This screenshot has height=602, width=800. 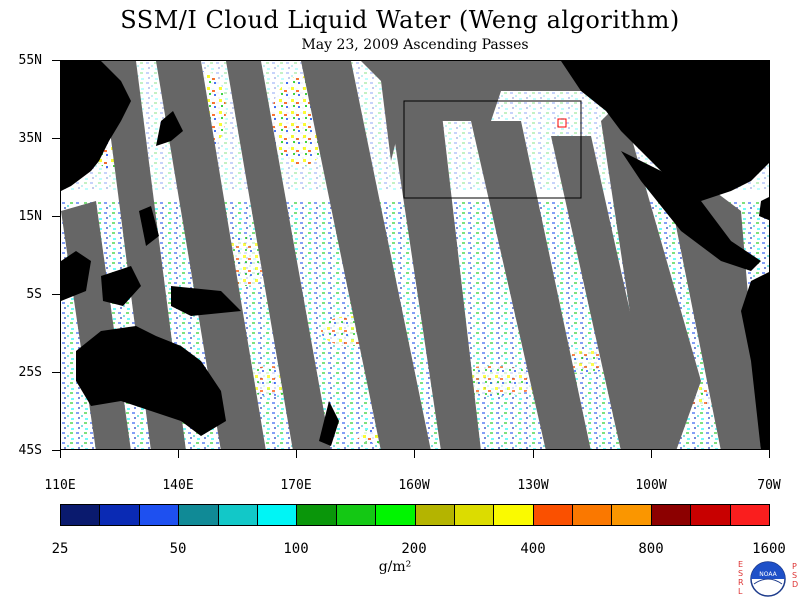 What do you see at coordinates (60, 485) in the screenshot?
I see `lon-label-110e: 110E` at bounding box center [60, 485].